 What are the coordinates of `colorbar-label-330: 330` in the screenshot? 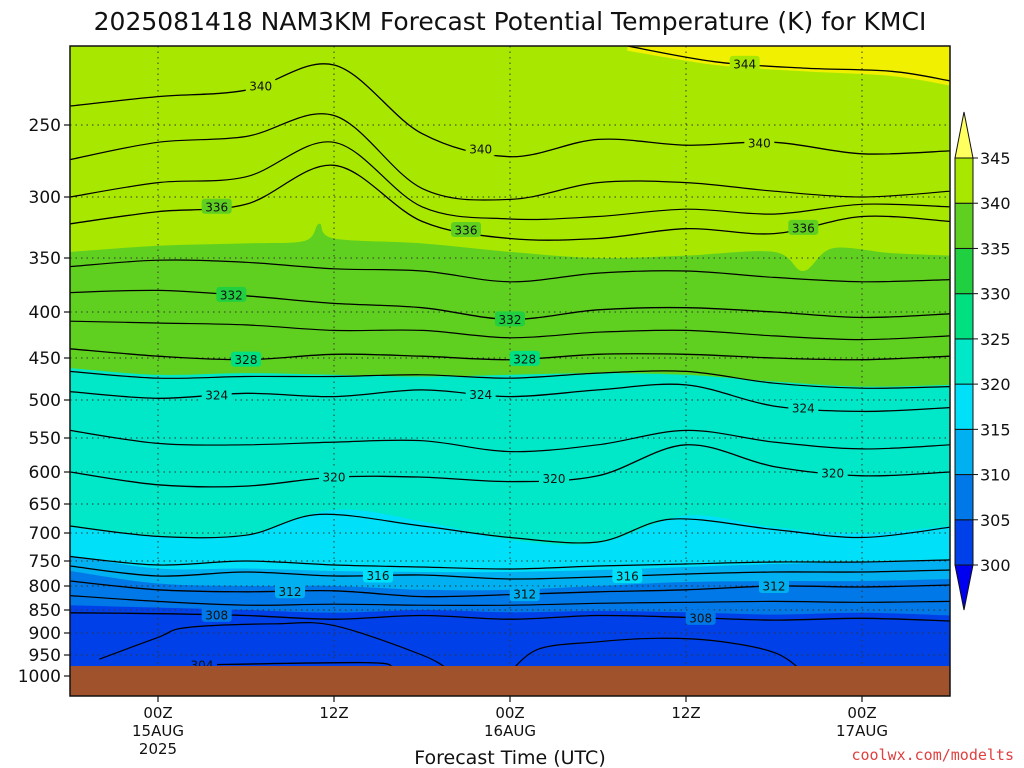 It's located at (995, 294).